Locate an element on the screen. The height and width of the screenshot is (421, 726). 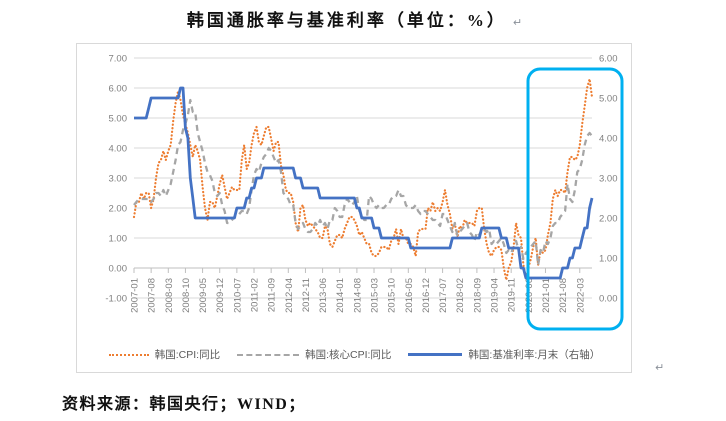
legend-label-base-rate: 韩国:基准利率:月末（右轴） is located at coordinates (534, 355).